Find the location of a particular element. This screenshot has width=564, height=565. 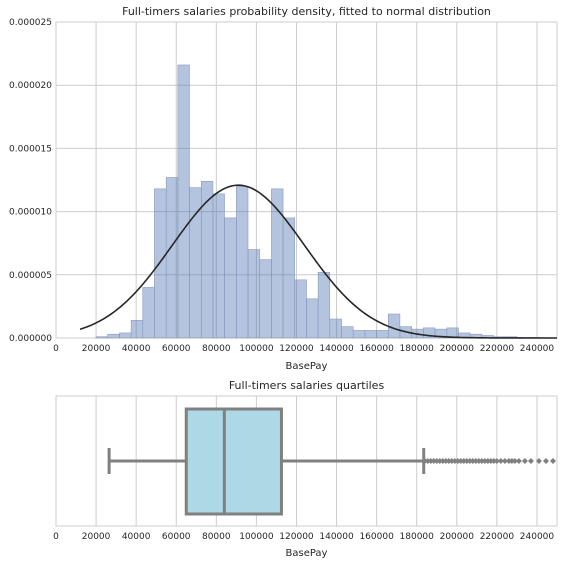

histogram-y-tick-label: 0.000015 is located at coordinates (30, 149).